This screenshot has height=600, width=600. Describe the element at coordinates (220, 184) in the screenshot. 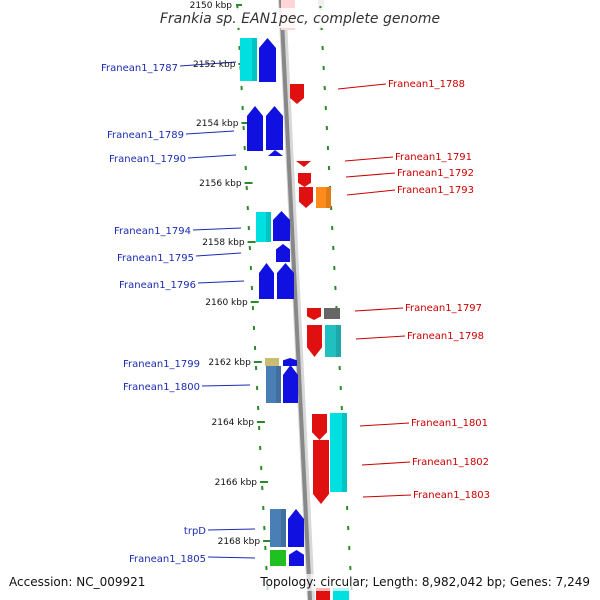

I see `tick-label: 2156 kbp` at that location.